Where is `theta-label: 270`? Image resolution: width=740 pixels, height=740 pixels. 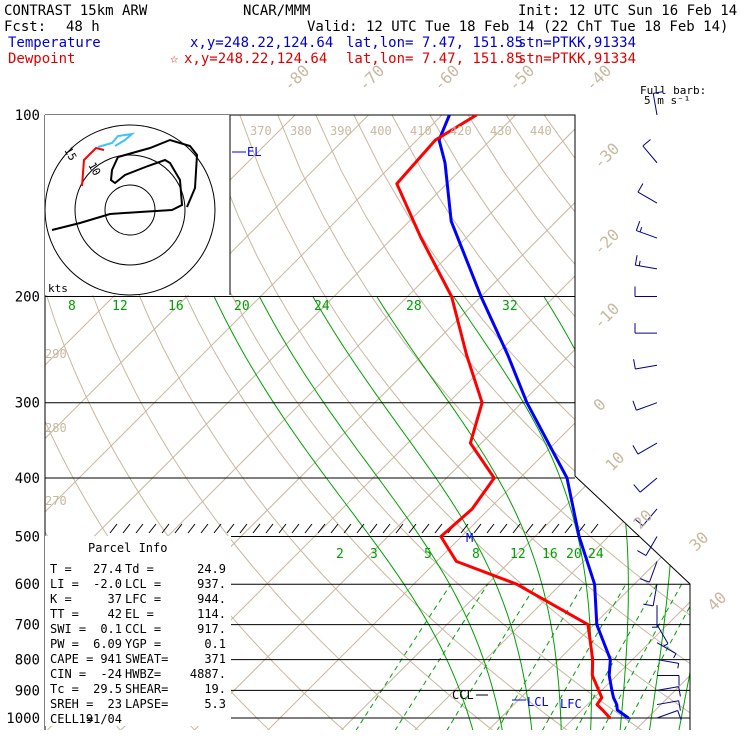 theta-label: 270 is located at coordinates (56, 501).